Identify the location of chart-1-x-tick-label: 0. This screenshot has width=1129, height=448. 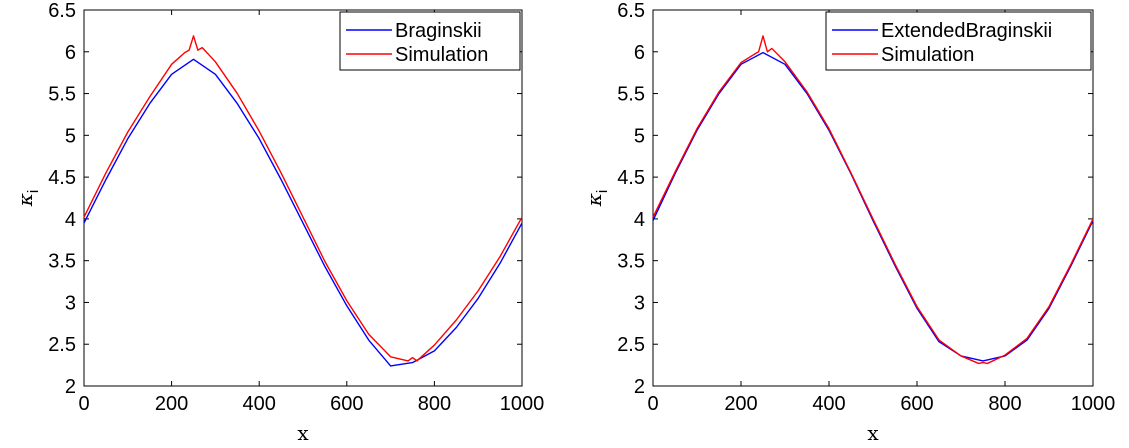
(652, 404).